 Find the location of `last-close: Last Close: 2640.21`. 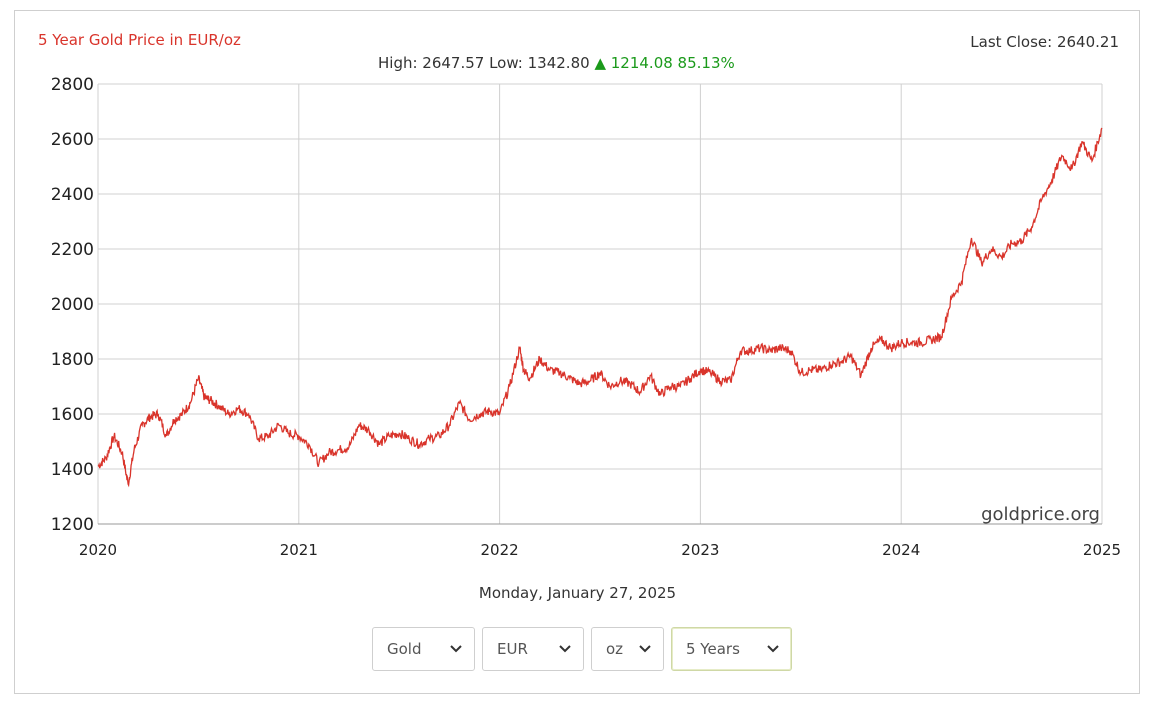

last-close: Last Close: 2640.21 is located at coordinates (1044, 42).